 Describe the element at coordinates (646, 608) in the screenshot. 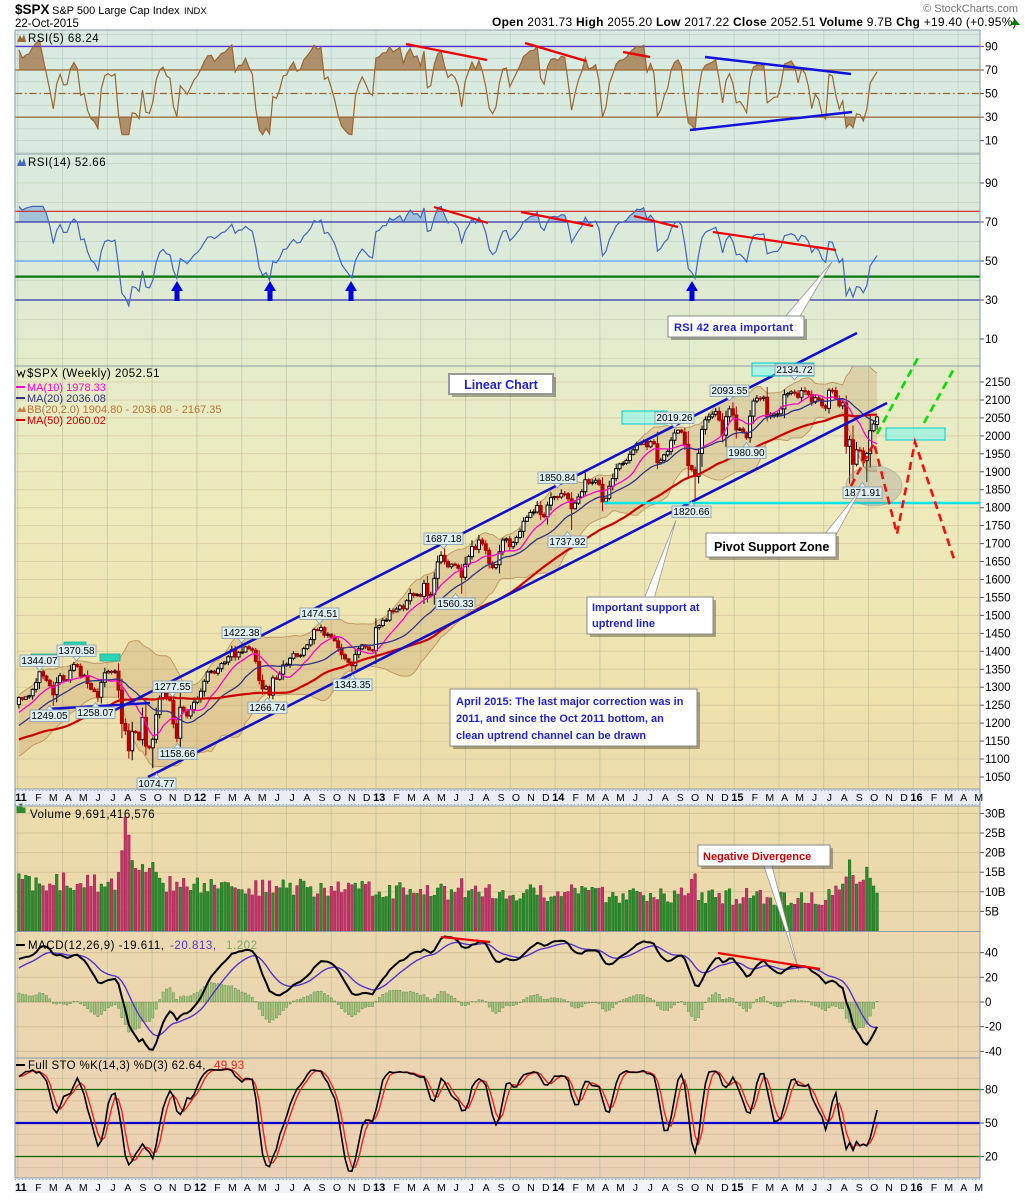

I see `svg-text: Important support at` at that location.